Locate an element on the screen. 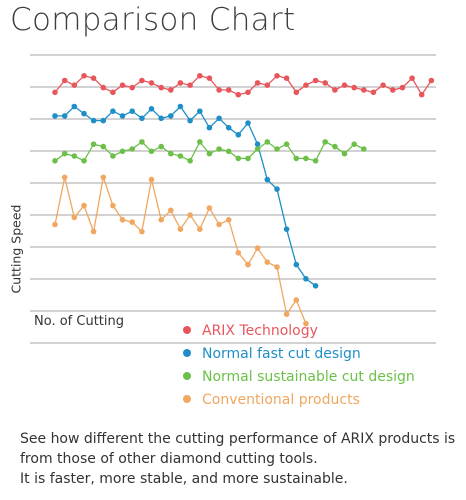  legend-marker-fast-cut is located at coordinates (187, 353).